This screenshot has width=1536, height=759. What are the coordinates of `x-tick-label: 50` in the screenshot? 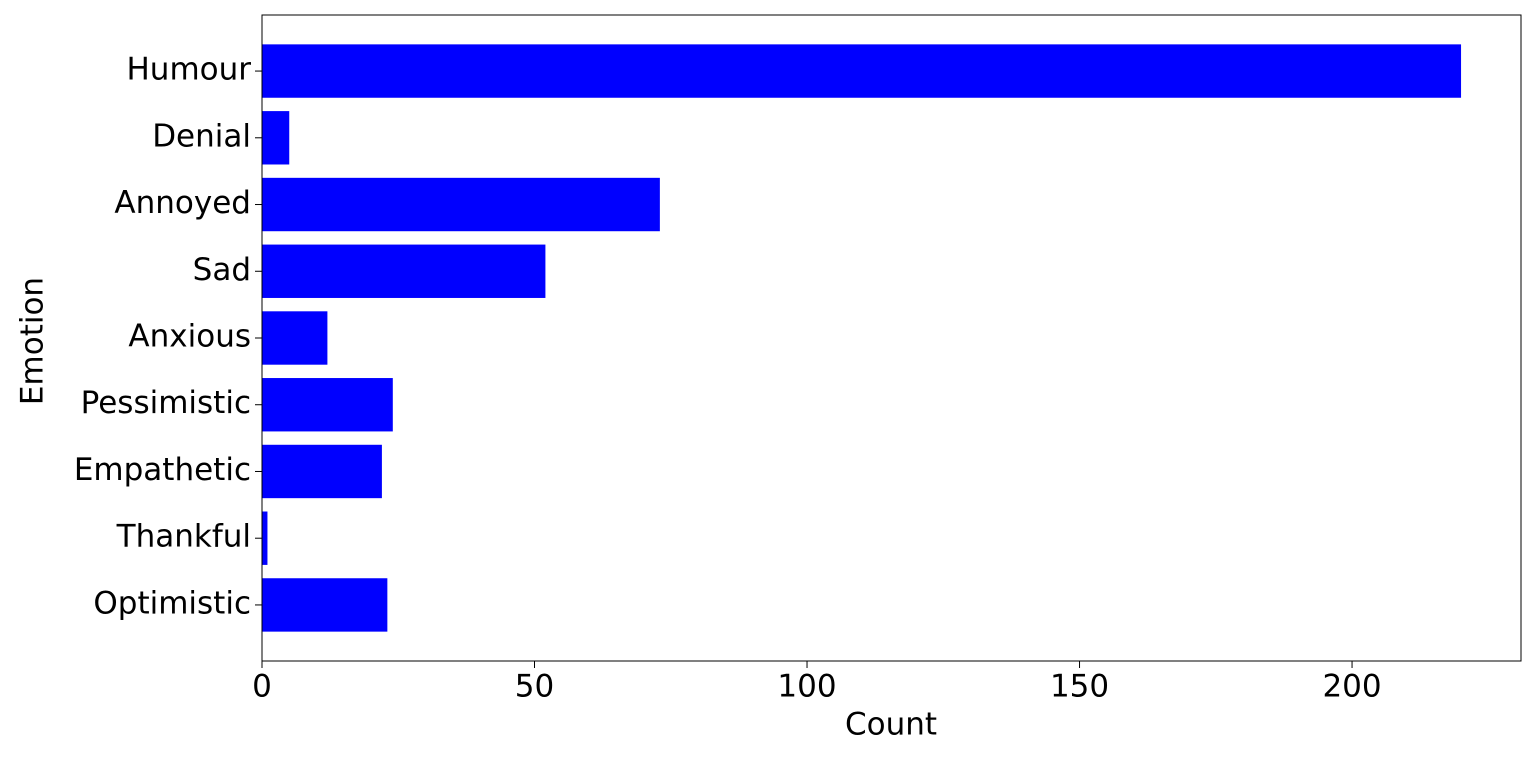 It's located at (534, 687).